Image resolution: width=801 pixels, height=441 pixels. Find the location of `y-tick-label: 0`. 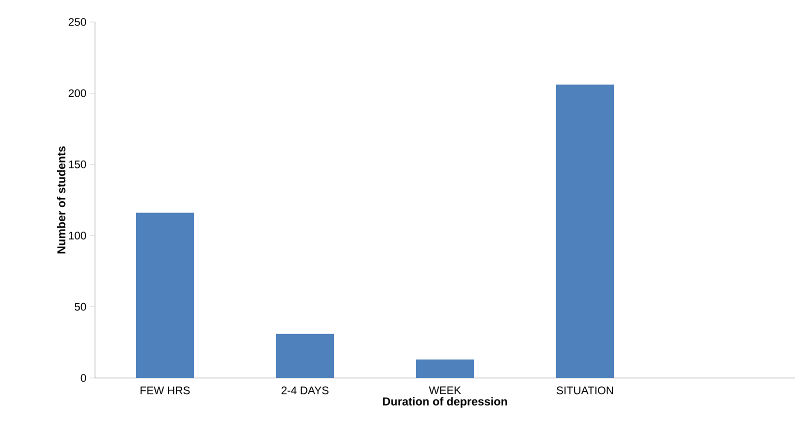

y-tick-label: 0 is located at coordinates (83, 378).